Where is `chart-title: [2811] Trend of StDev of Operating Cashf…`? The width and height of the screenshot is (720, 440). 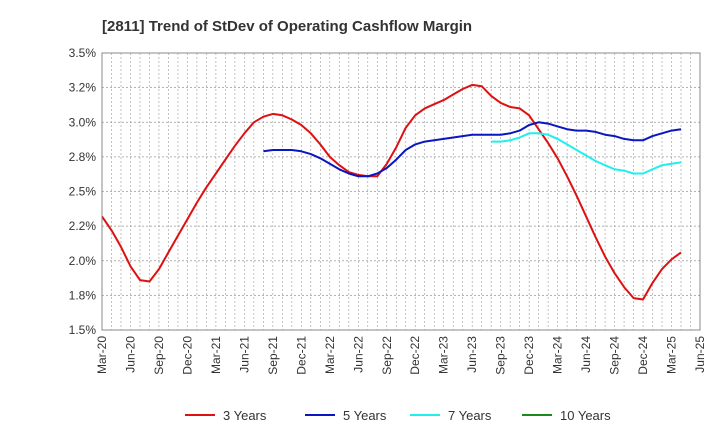
chart-title: [2811] Trend of StDev of Operating Cashf… is located at coordinates (287, 26).